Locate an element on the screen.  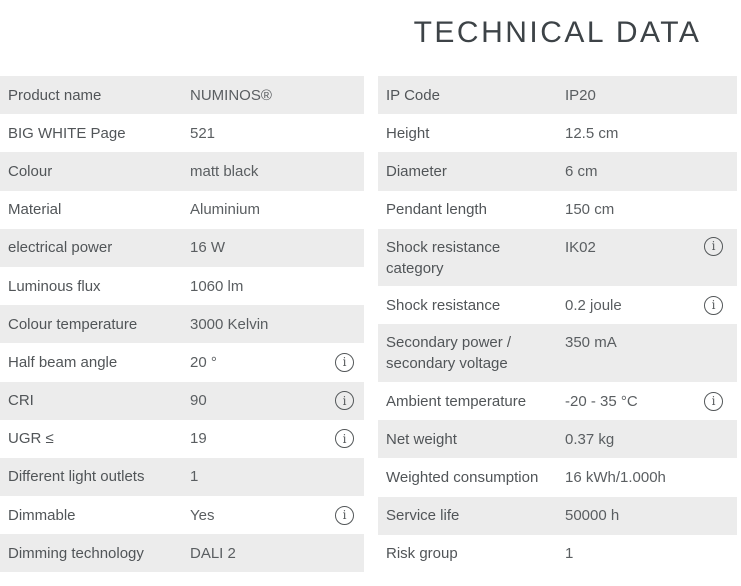
row-label: Pendant length is located at coordinates (436, 210).